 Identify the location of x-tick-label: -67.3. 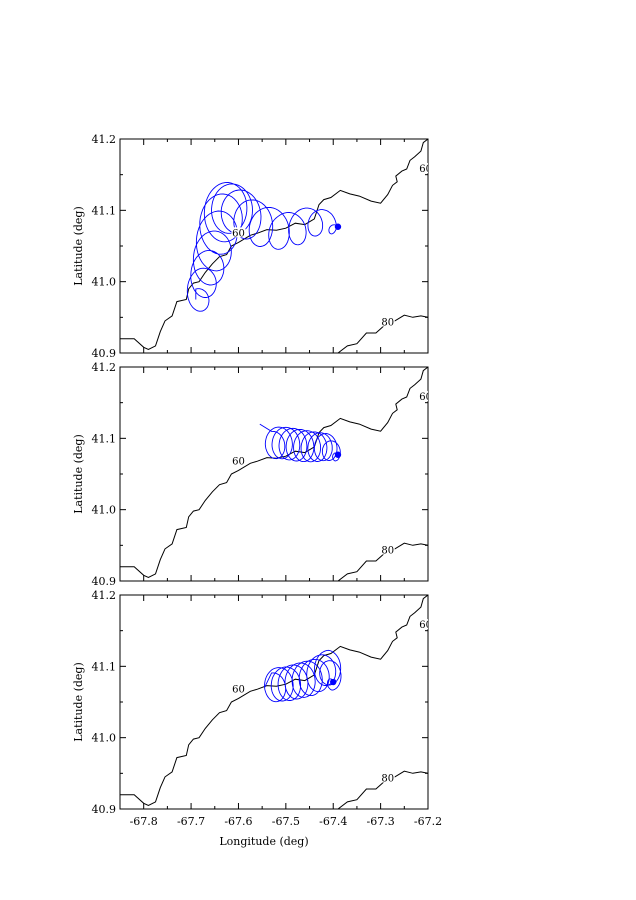
(381, 821).